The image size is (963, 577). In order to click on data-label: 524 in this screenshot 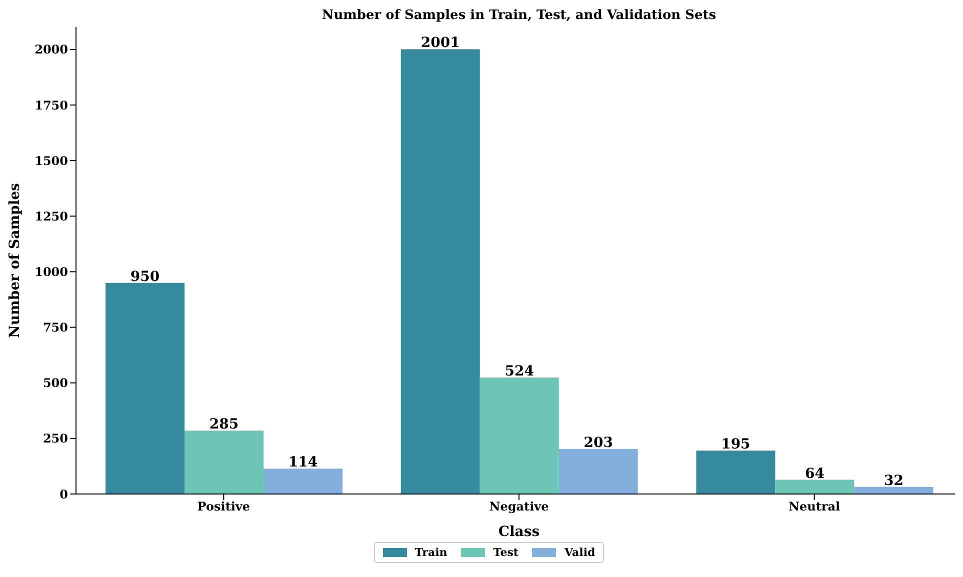, I will do `click(519, 372)`.